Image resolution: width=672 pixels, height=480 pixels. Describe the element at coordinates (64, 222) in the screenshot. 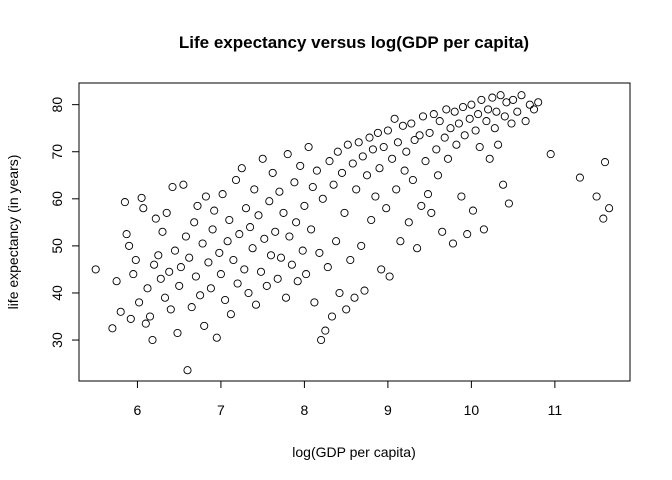

I see `y-axis: 30 40 50 60 70 80` at that location.